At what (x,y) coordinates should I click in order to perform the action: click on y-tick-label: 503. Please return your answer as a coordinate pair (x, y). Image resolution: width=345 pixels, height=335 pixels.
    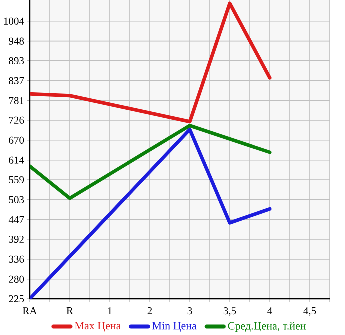
    Looking at the image, I should click on (16, 200).